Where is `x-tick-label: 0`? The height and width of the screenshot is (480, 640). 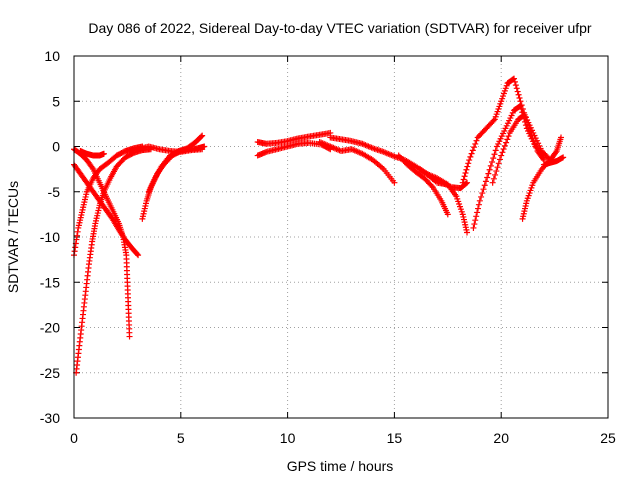
x-tick-label: 0 is located at coordinates (74, 438).